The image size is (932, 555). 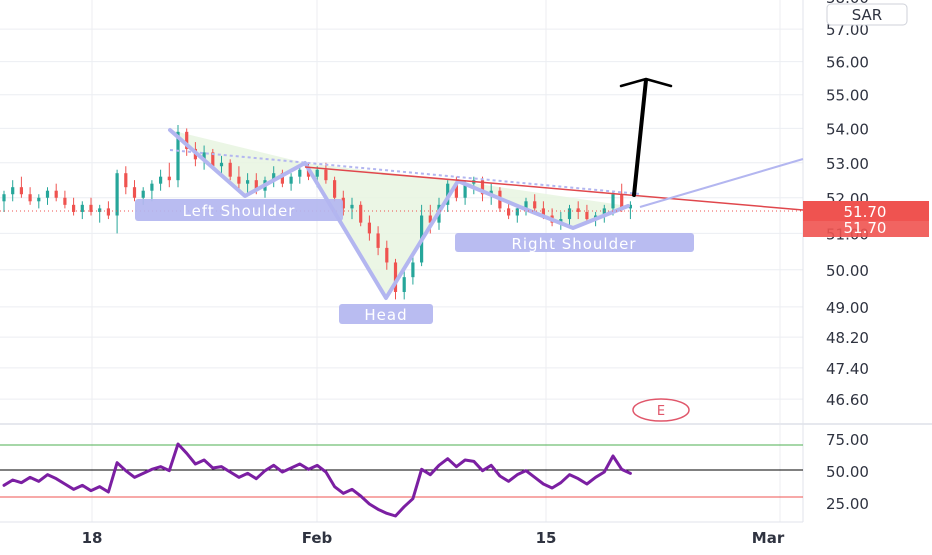 I want to click on earnings-marker: E, so click(x=661, y=410).